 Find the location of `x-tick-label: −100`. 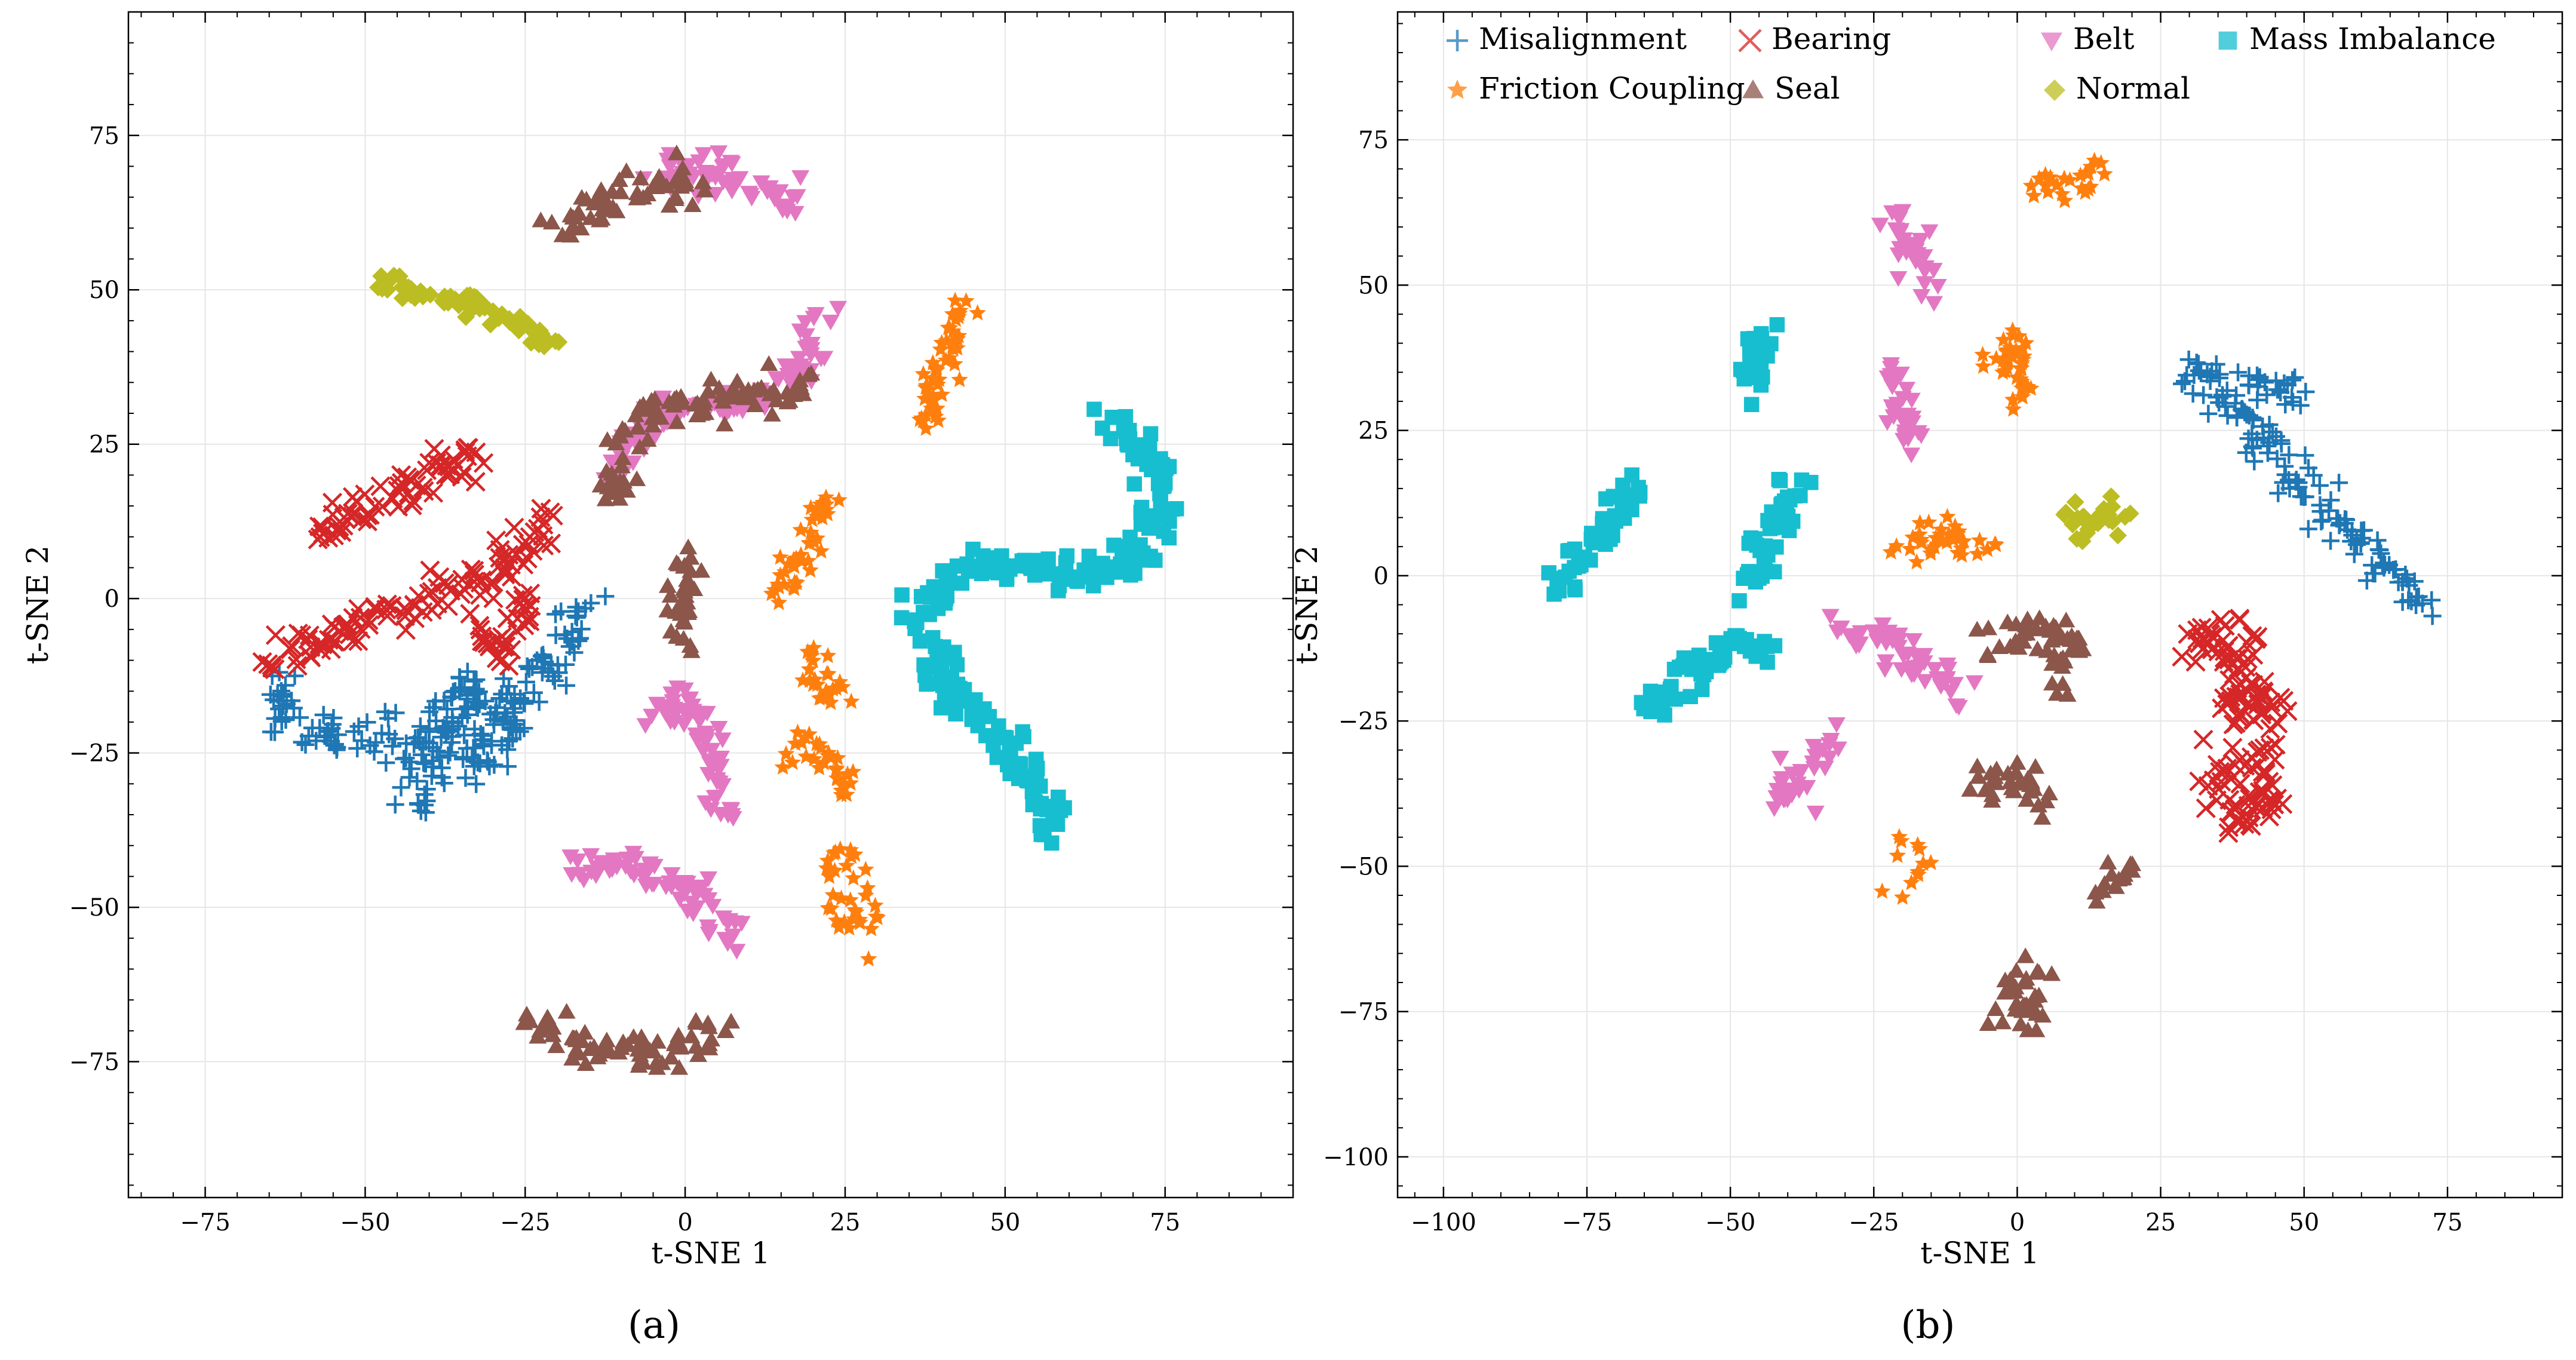

x-tick-label: −100 is located at coordinates (1444, 1222).